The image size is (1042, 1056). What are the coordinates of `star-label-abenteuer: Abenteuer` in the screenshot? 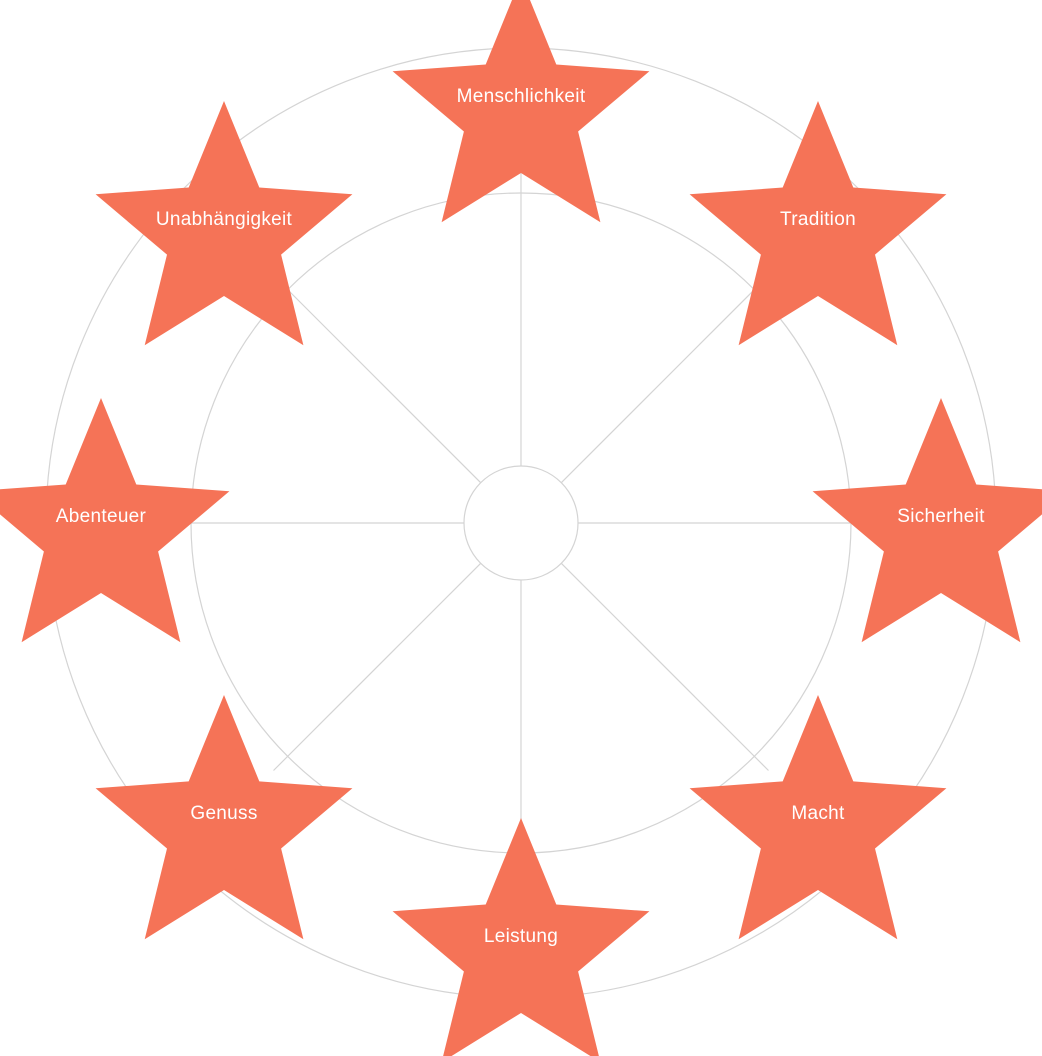 It's located at (101, 516).